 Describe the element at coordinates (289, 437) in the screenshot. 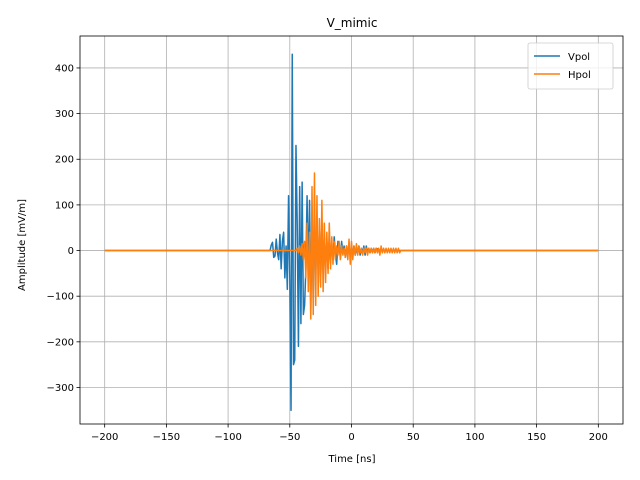

I see `x-tick-label: −50` at that location.